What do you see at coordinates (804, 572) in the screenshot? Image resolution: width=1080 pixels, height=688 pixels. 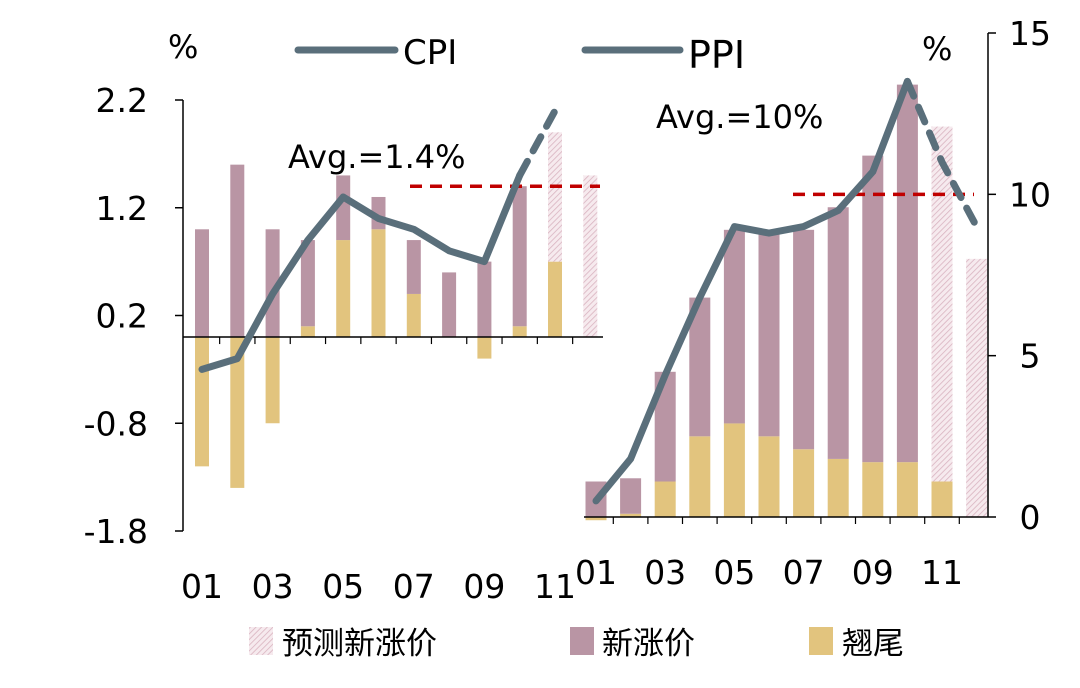 I see `ppi-x-tick-label: 07` at bounding box center [804, 572].